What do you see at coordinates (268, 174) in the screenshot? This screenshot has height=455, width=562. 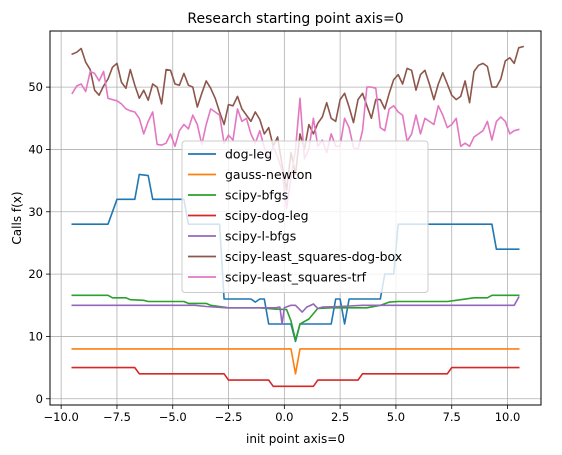 I see `legend-label: gauss-newton` at bounding box center [268, 174].